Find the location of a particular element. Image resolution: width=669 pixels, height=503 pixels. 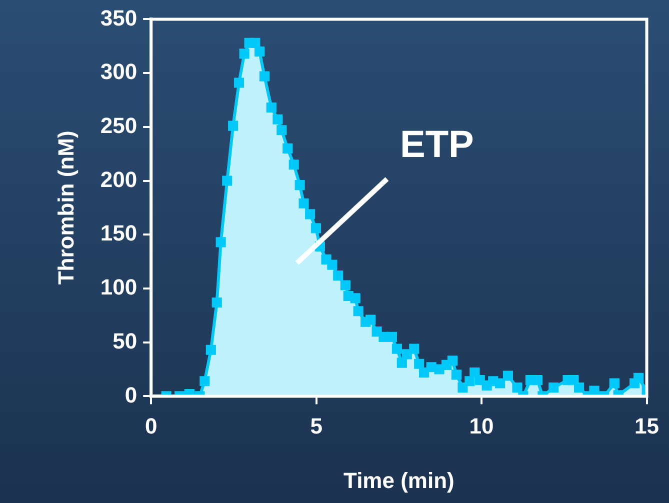

y-axis-title: Thrombin (nM) is located at coordinates (65, 207).